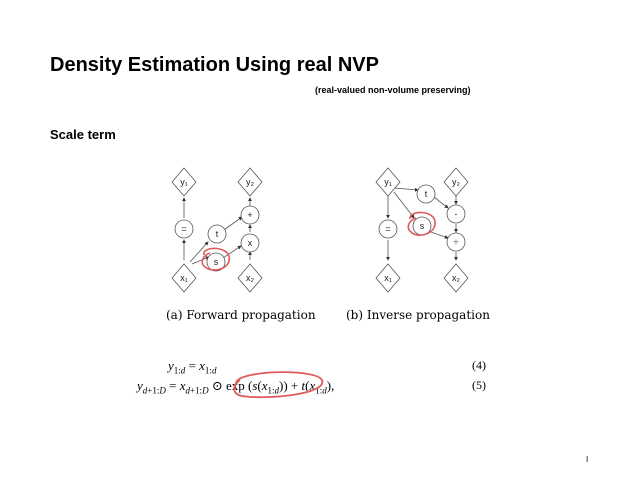 This screenshot has height=479, width=638. I want to click on forward-node-plus, so click(250, 215).